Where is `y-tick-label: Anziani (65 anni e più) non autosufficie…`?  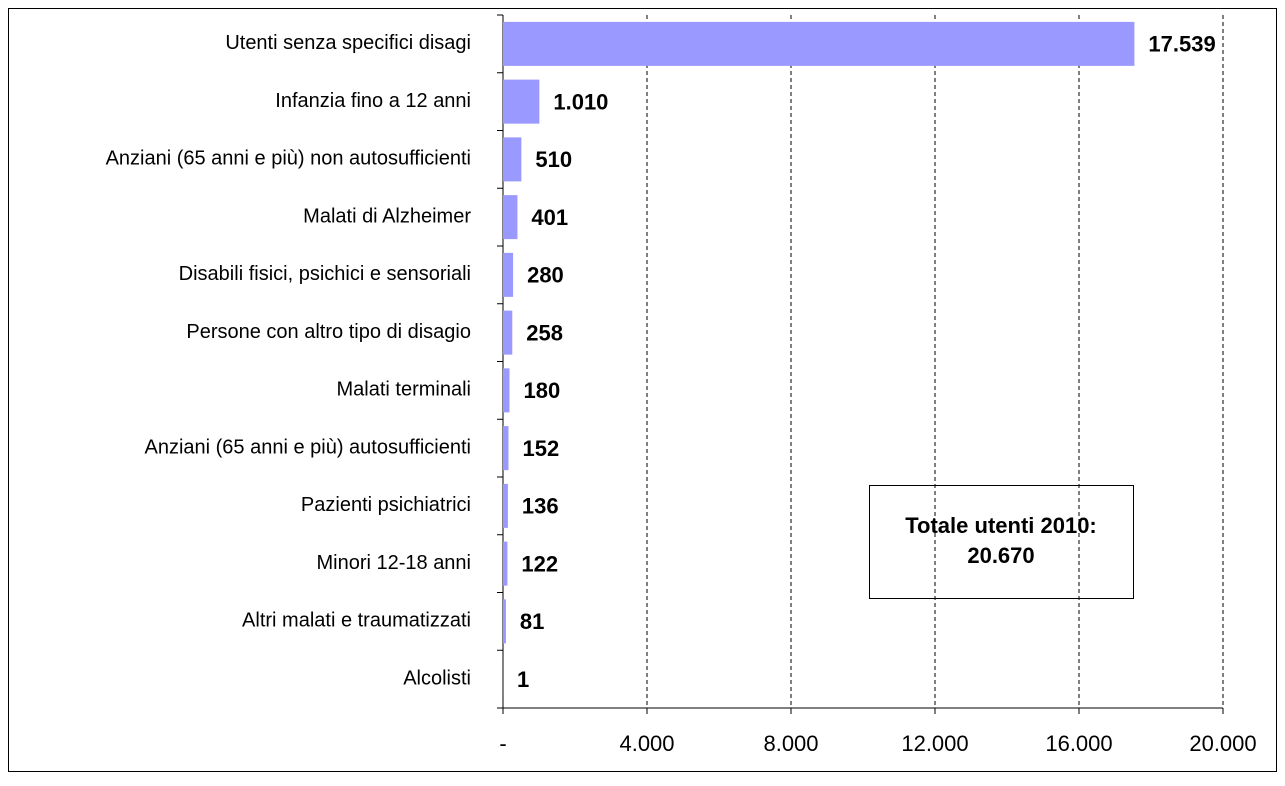
y-tick-label: Anziani (65 anni e più) non autosufficie… is located at coordinates (288, 159).